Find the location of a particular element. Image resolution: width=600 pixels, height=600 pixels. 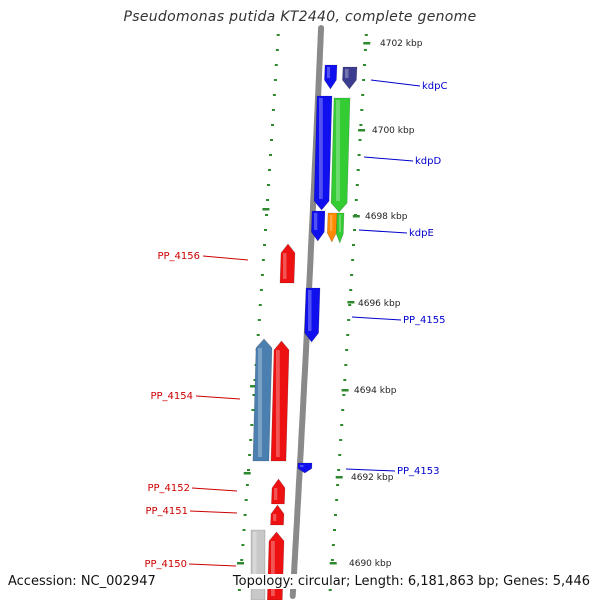

gene-label-PP_4152: PP_4152 is located at coordinates (168, 488).